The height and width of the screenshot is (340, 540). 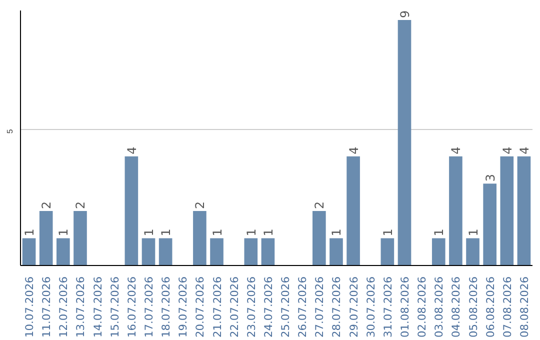 I want to click on data-label: 9, so click(x=405, y=14).